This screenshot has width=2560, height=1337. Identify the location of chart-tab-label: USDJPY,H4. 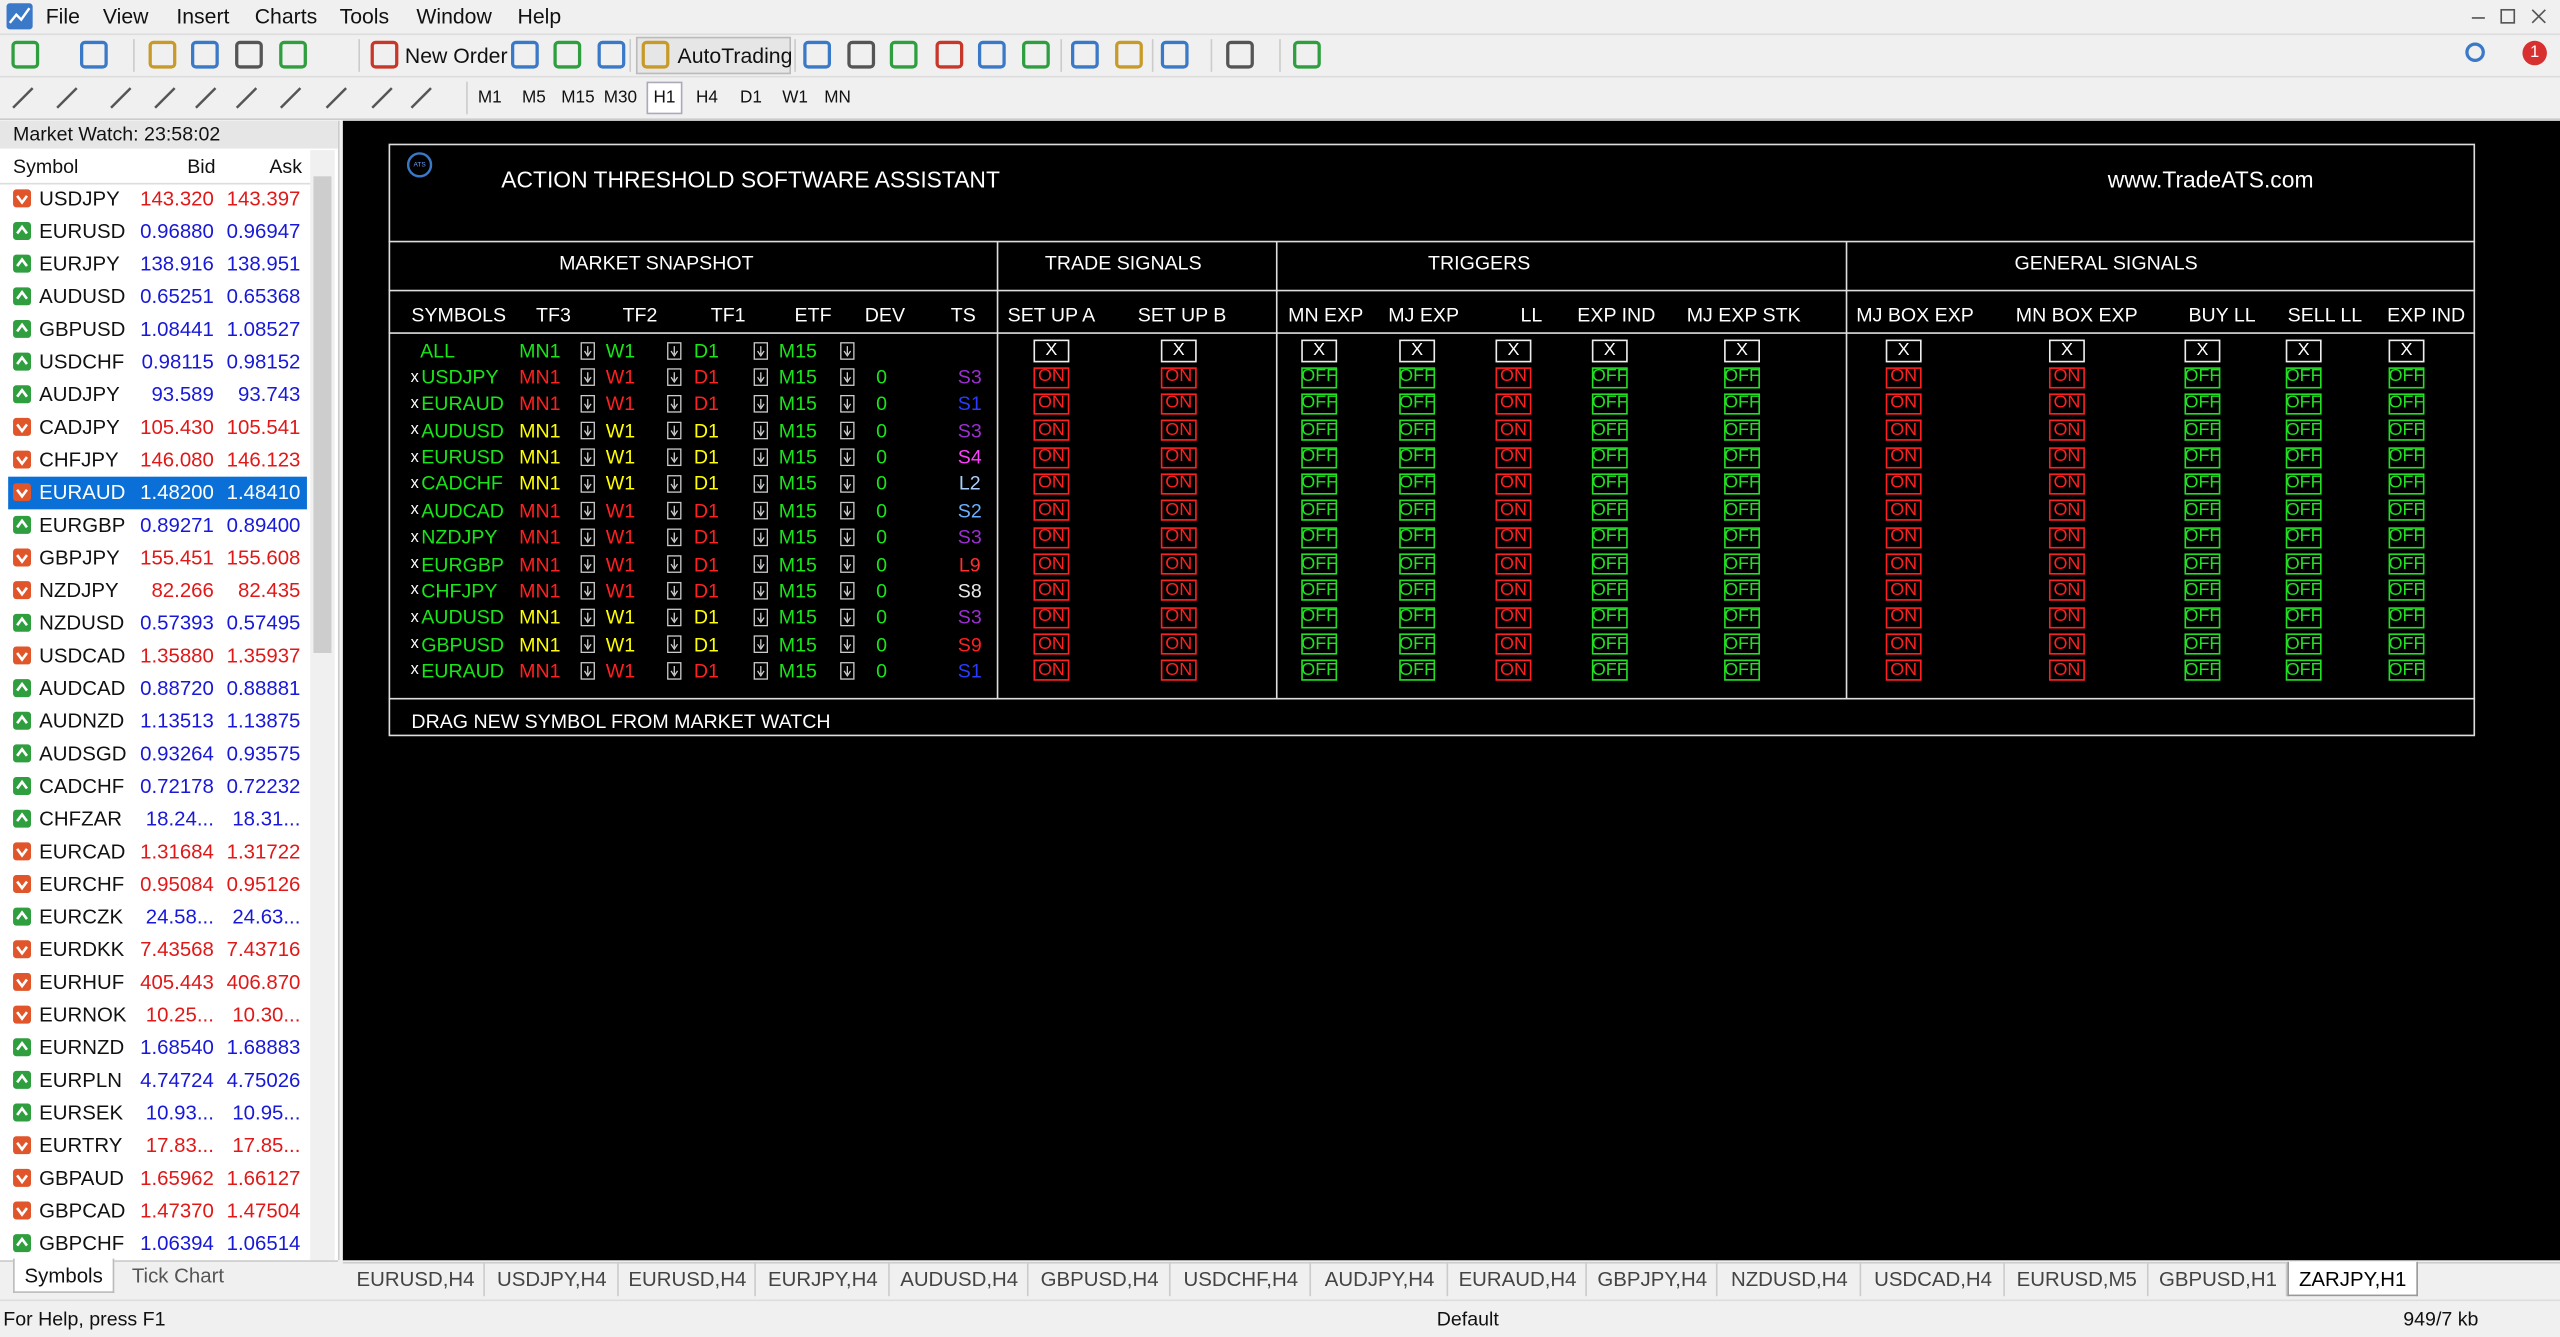
(552, 1279).